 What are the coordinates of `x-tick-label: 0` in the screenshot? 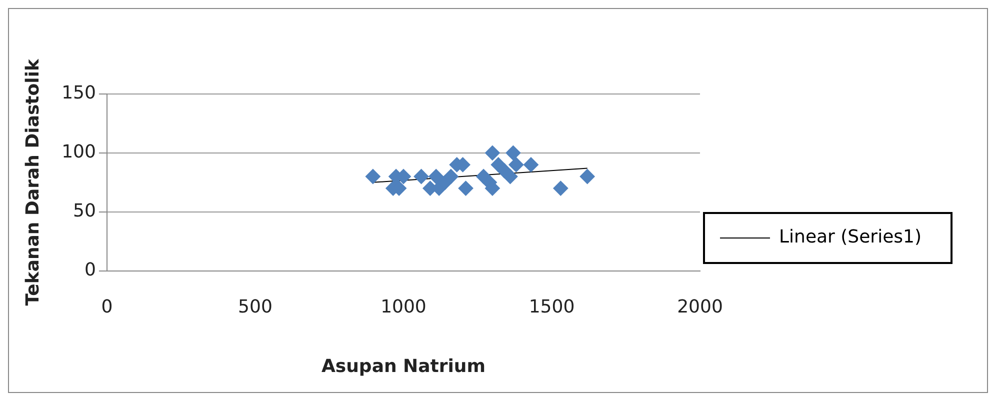 It's located at (107, 307).